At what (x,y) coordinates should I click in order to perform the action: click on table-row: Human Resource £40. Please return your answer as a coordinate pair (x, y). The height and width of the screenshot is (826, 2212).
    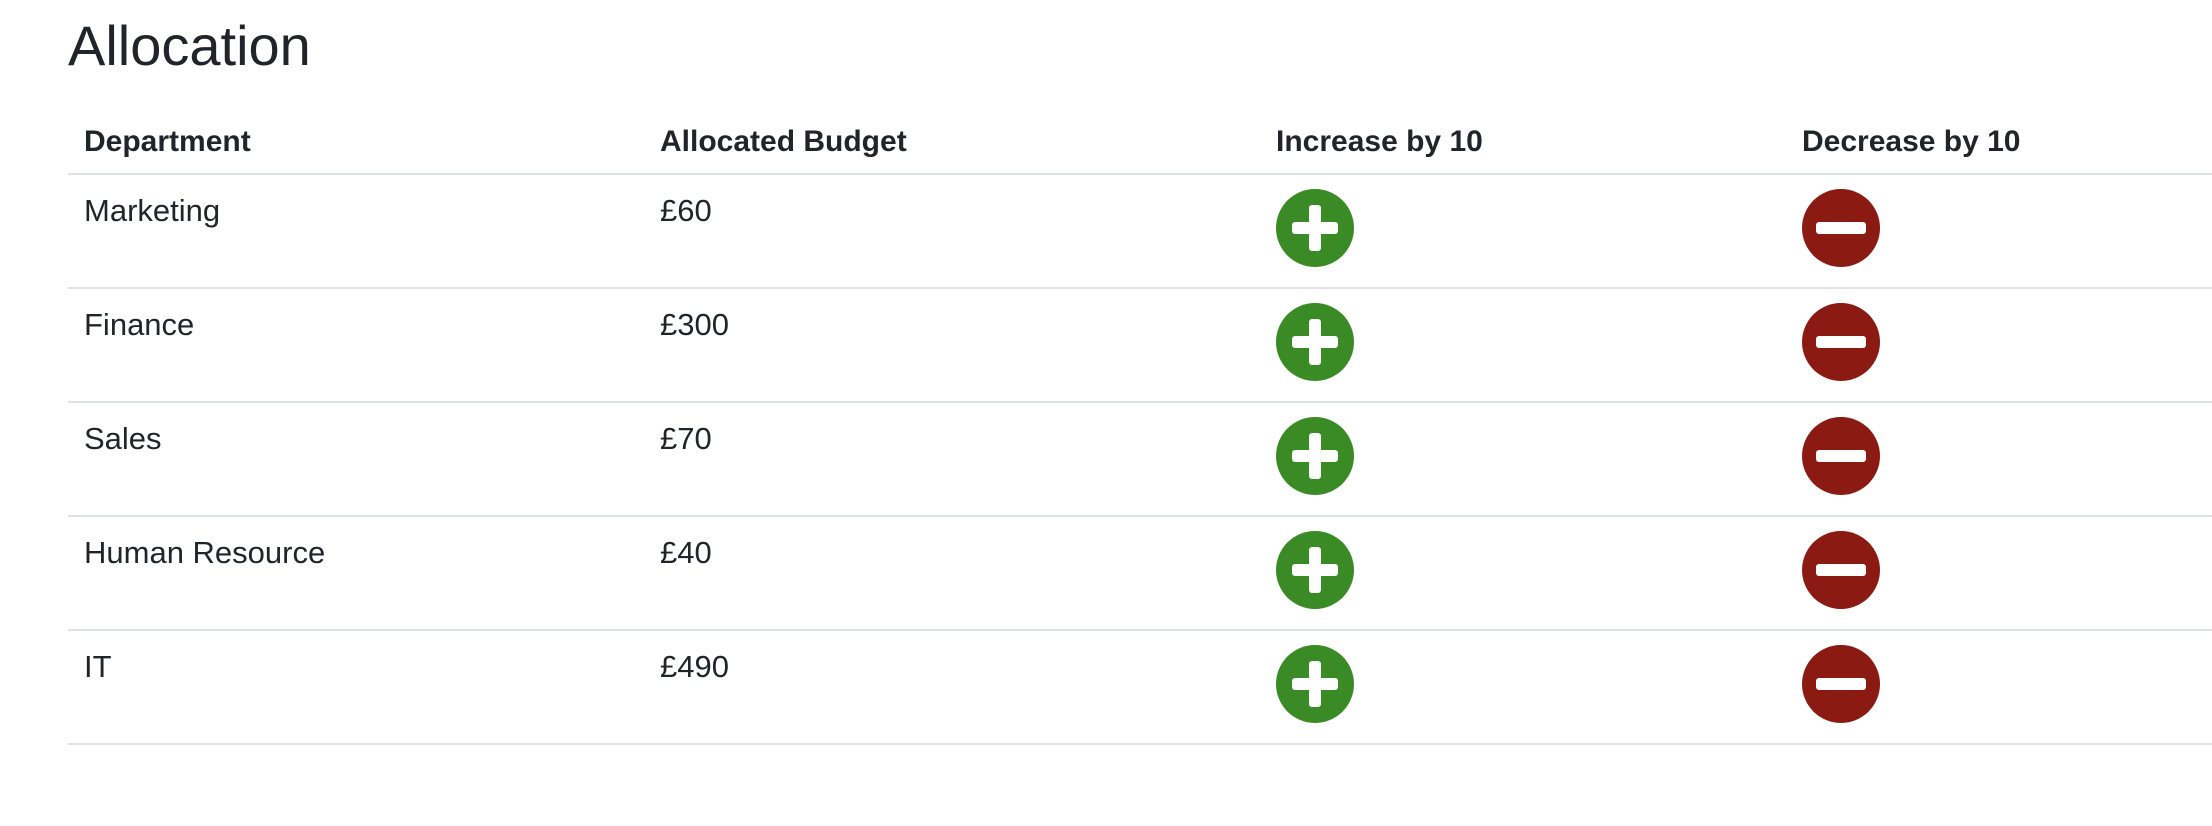
    Looking at the image, I should click on (1140, 573).